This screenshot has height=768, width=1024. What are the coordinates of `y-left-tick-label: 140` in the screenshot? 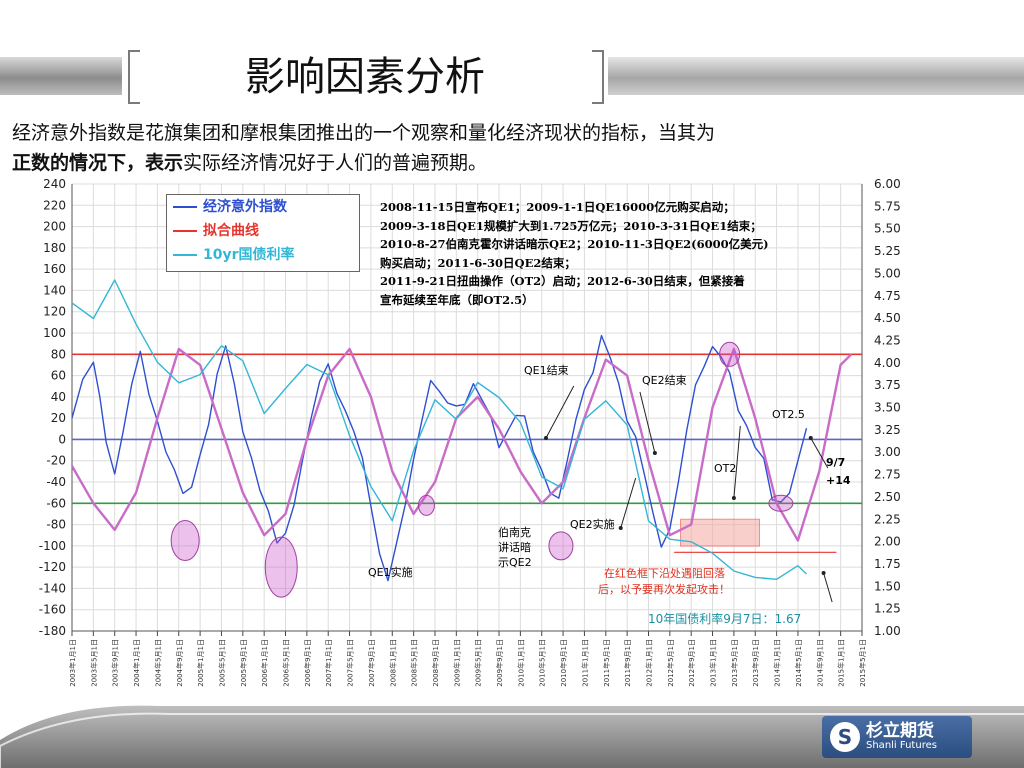 It's located at (54, 290).